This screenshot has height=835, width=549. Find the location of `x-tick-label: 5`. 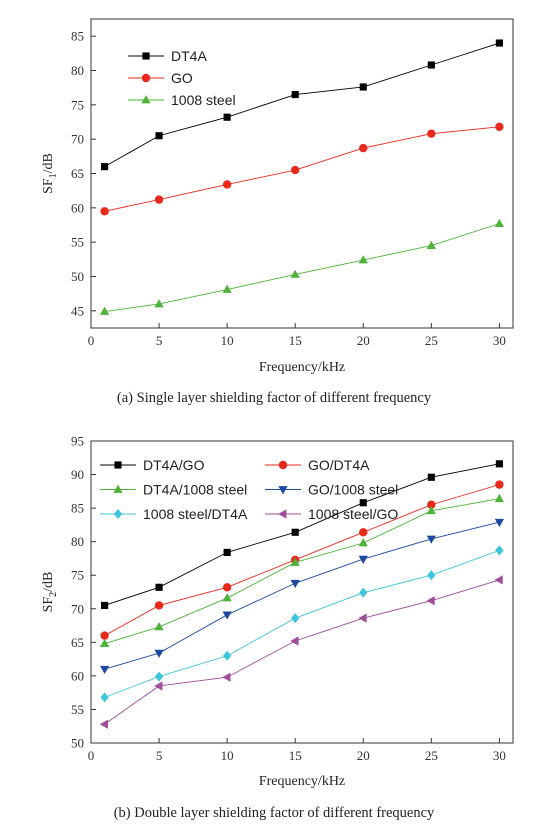

x-tick-label: 5 is located at coordinates (159, 340).